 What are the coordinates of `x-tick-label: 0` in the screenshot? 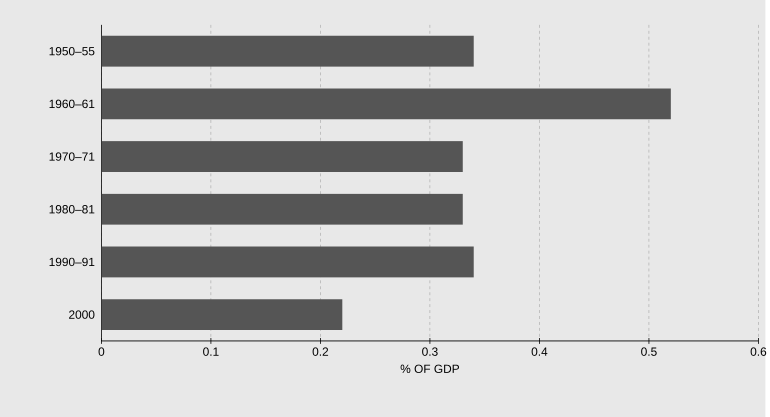 It's located at (101, 351).